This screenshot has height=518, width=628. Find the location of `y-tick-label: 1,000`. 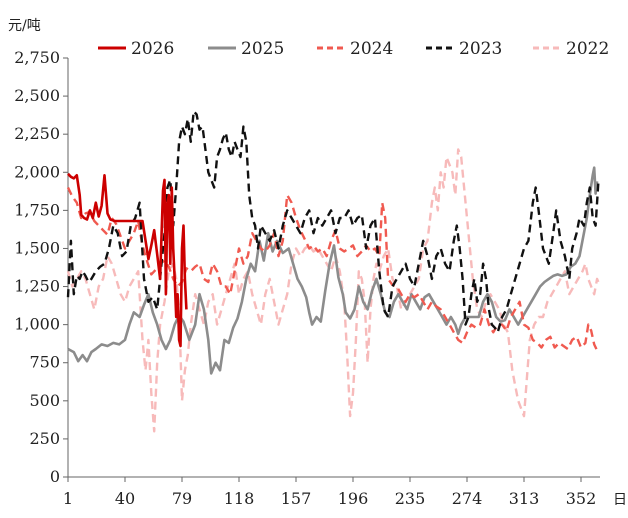

y-tick-label: 1,000 is located at coordinates (37, 324).